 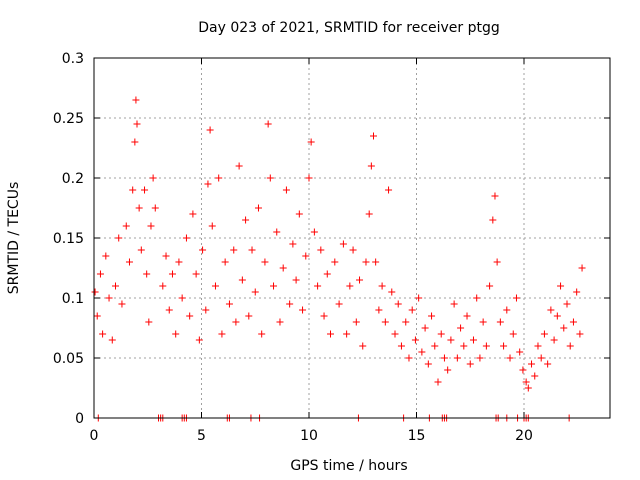 I want to click on y-tick-label: 0.25, so click(x=68, y=119).